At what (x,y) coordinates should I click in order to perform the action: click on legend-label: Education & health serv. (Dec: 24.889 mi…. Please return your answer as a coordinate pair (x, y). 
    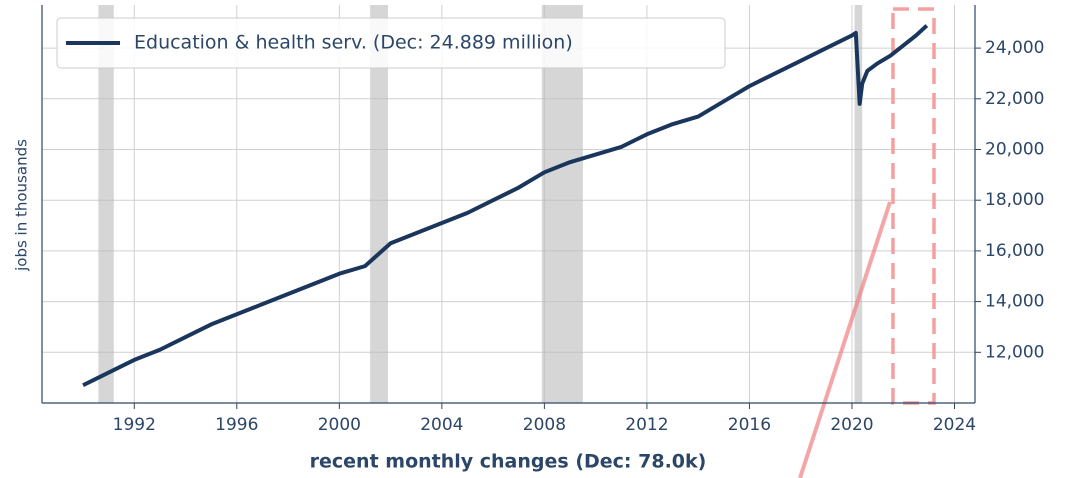
    Looking at the image, I should click on (353, 43).